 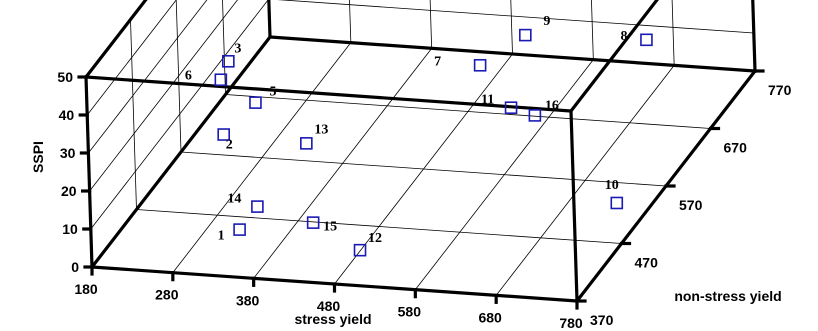 What do you see at coordinates (515, 17) in the screenshot?
I see `grid-line-back-z` at bounding box center [515, 17].